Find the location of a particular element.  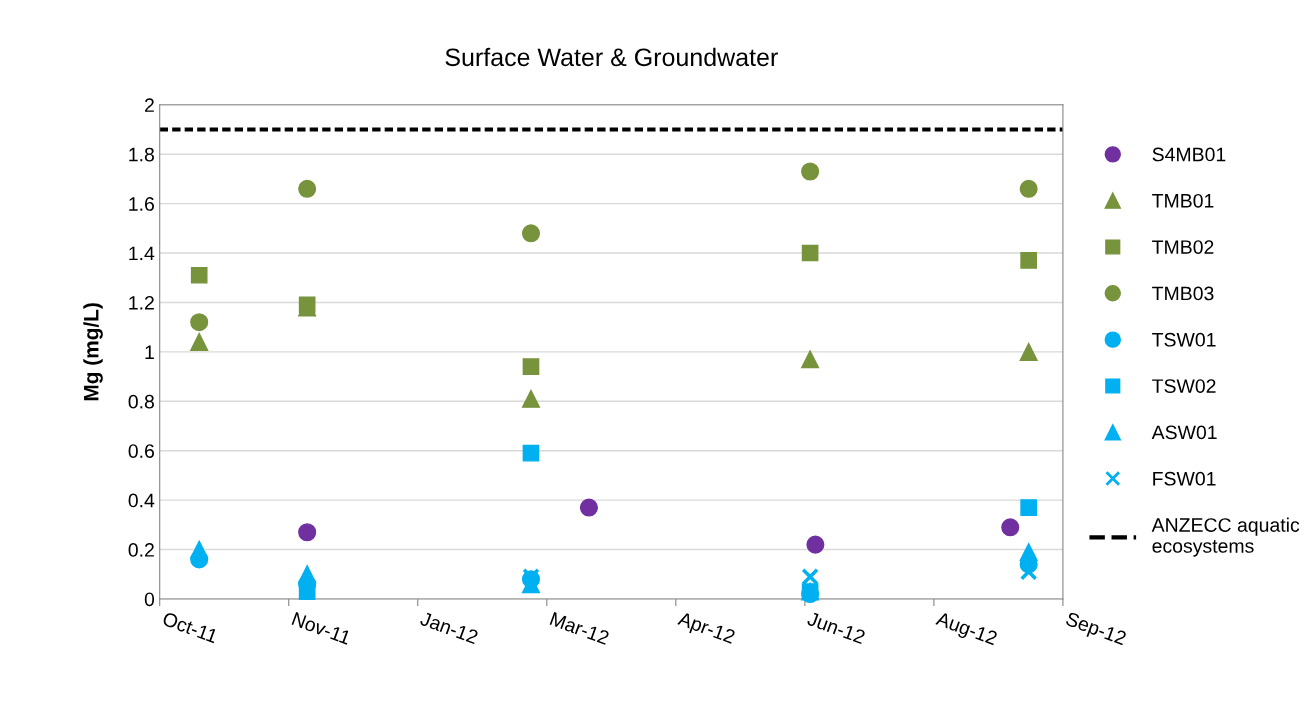

y-tick-label: 0.6 is located at coordinates (141, 451).